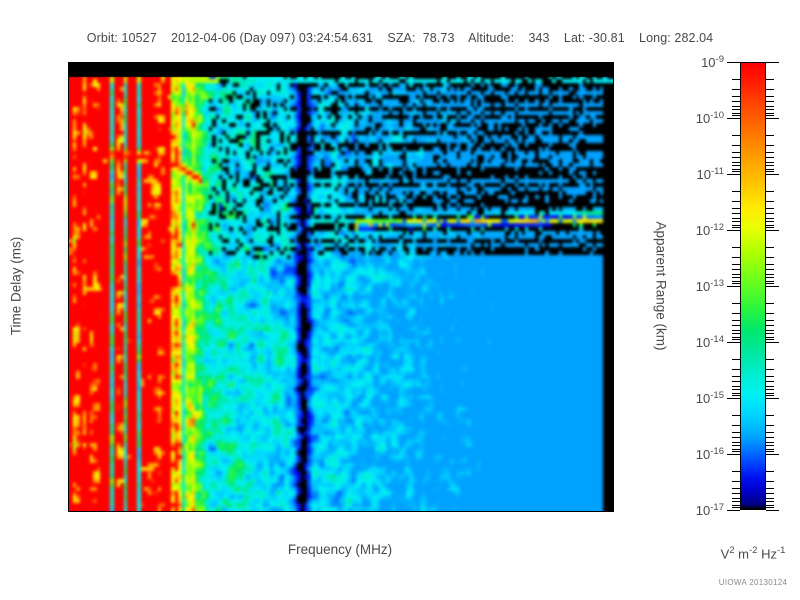 The image size is (800, 600). Describe the element at coordinates (340, 549) in the screenshot. I see `x-axis-title: Frequency (MHz)` at that location.